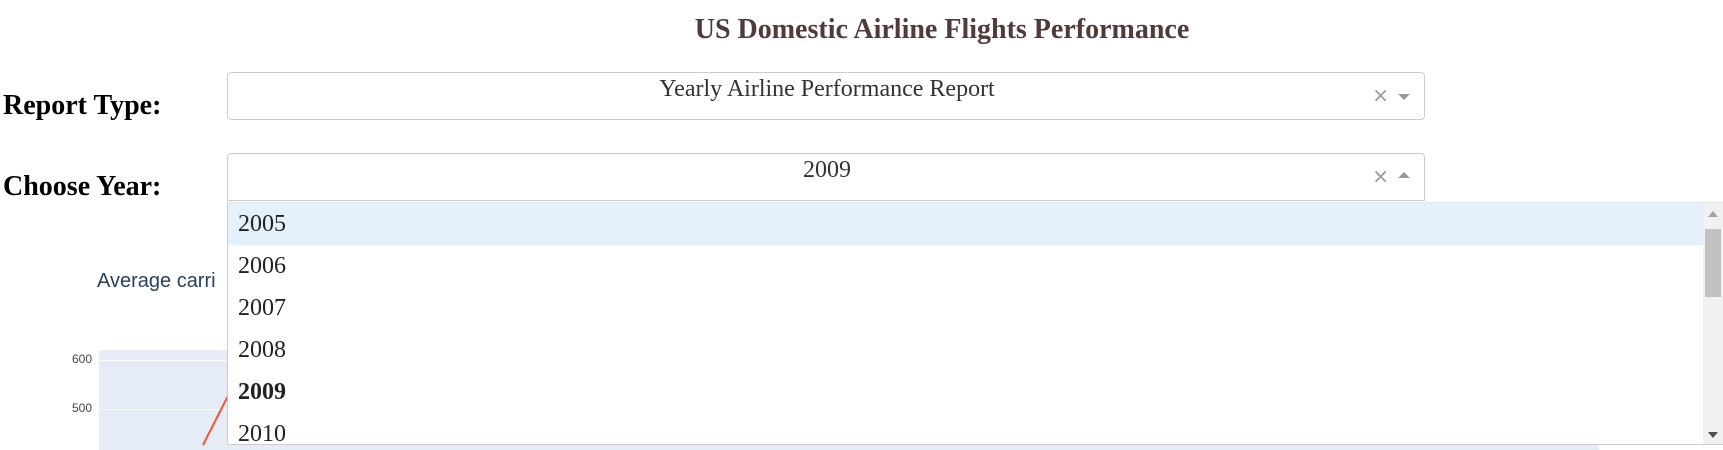 Image resolution: width=1723 pixels, height=450 pixels. Describe the element at coordinates (1380, 95) in the screenshot. I see `report-type-clear-icon: ×` at that location.